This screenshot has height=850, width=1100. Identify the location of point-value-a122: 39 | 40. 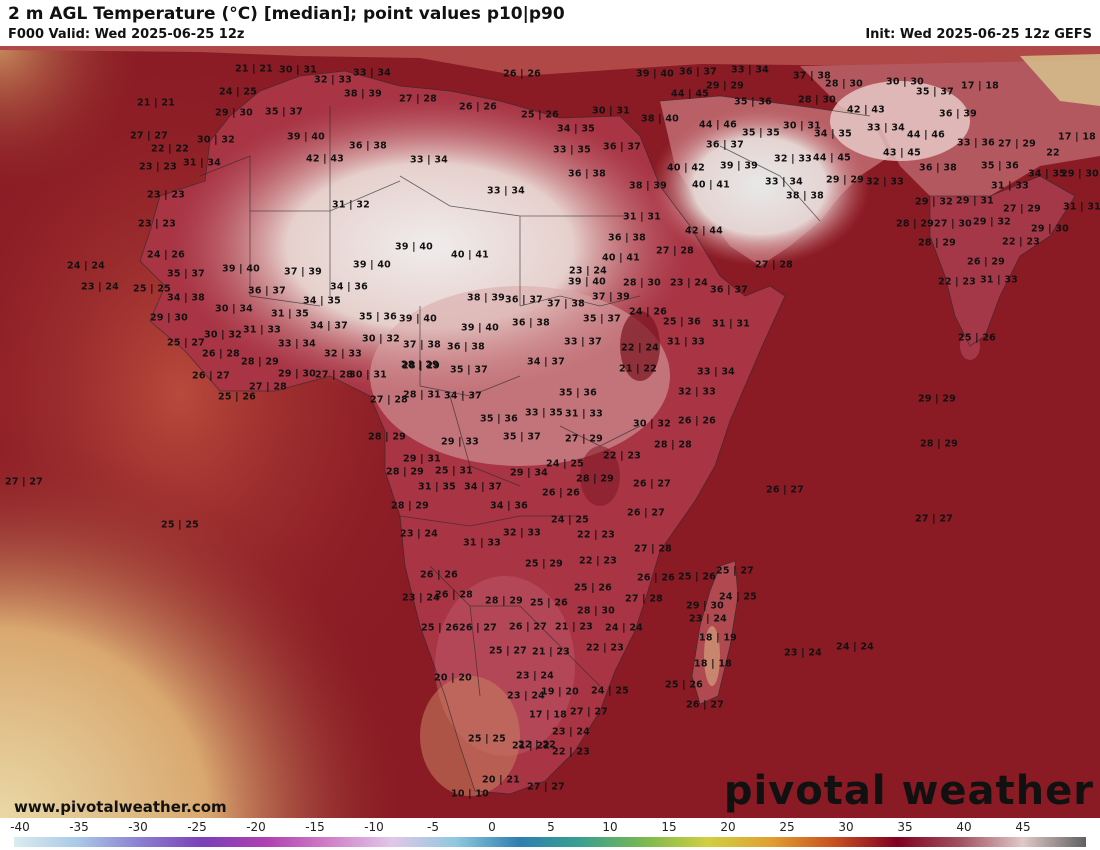
(480, 328).